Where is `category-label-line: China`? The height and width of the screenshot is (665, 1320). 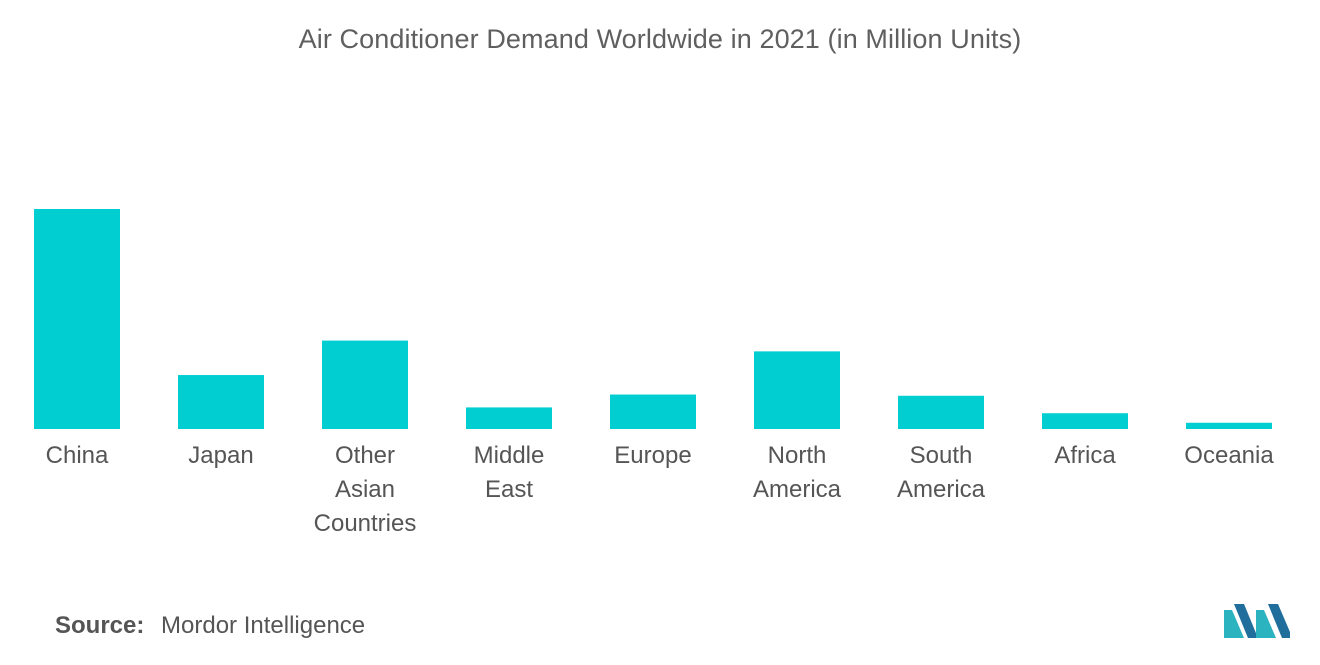
category-label-line: China is located at coordinates (77, 455).